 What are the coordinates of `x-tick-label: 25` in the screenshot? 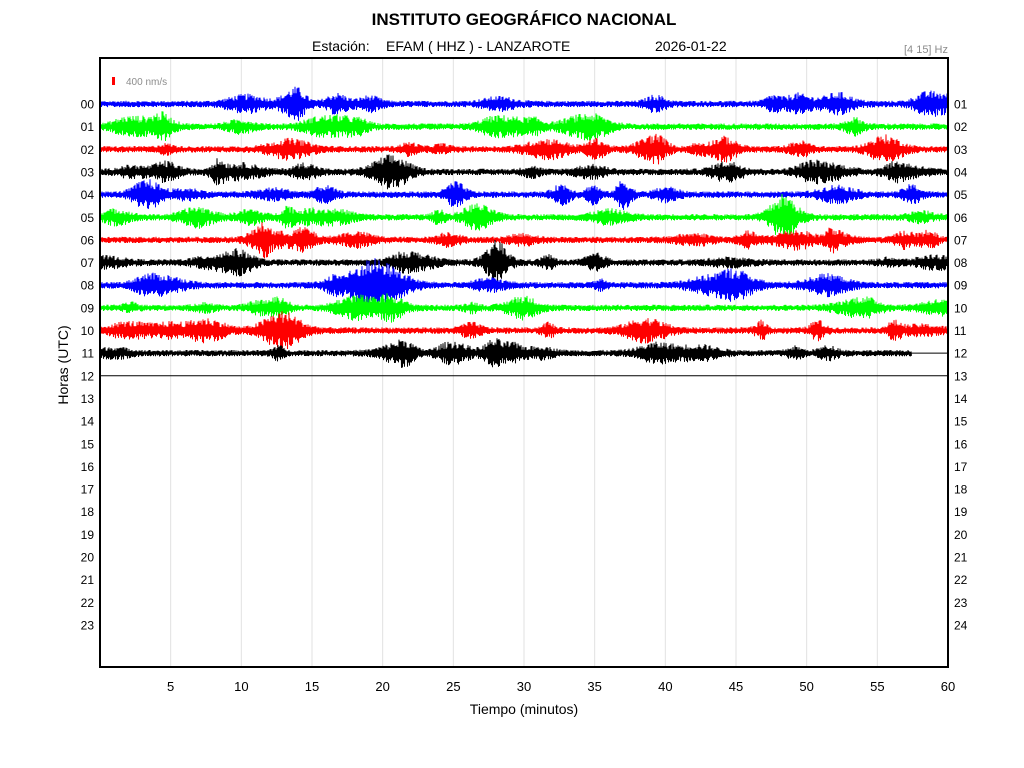 It's located at (453, 686).